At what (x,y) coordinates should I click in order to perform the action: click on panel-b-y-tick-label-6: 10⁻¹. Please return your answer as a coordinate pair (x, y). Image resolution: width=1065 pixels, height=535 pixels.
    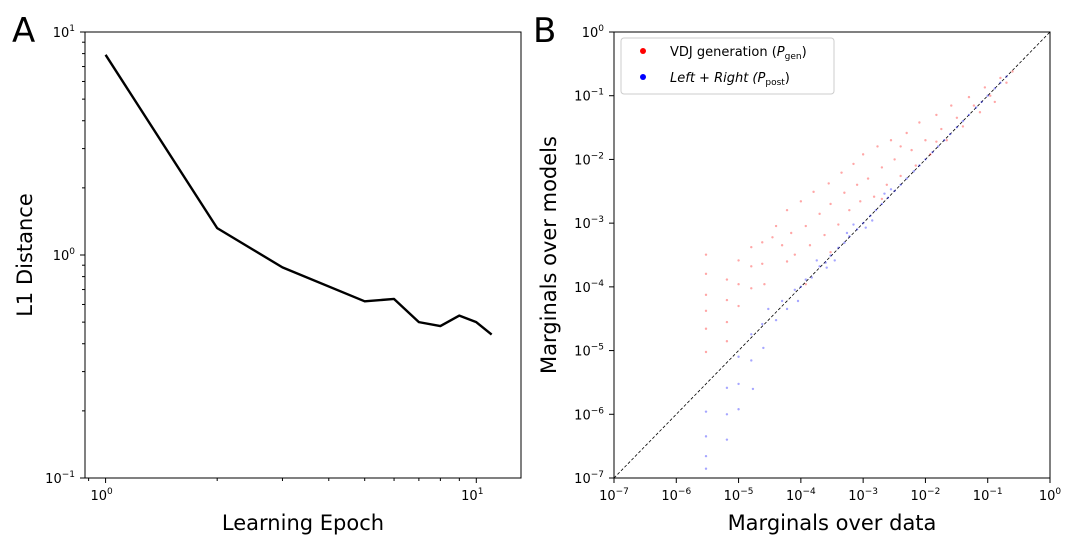
    Looking at the image, I should click on (589, 96).